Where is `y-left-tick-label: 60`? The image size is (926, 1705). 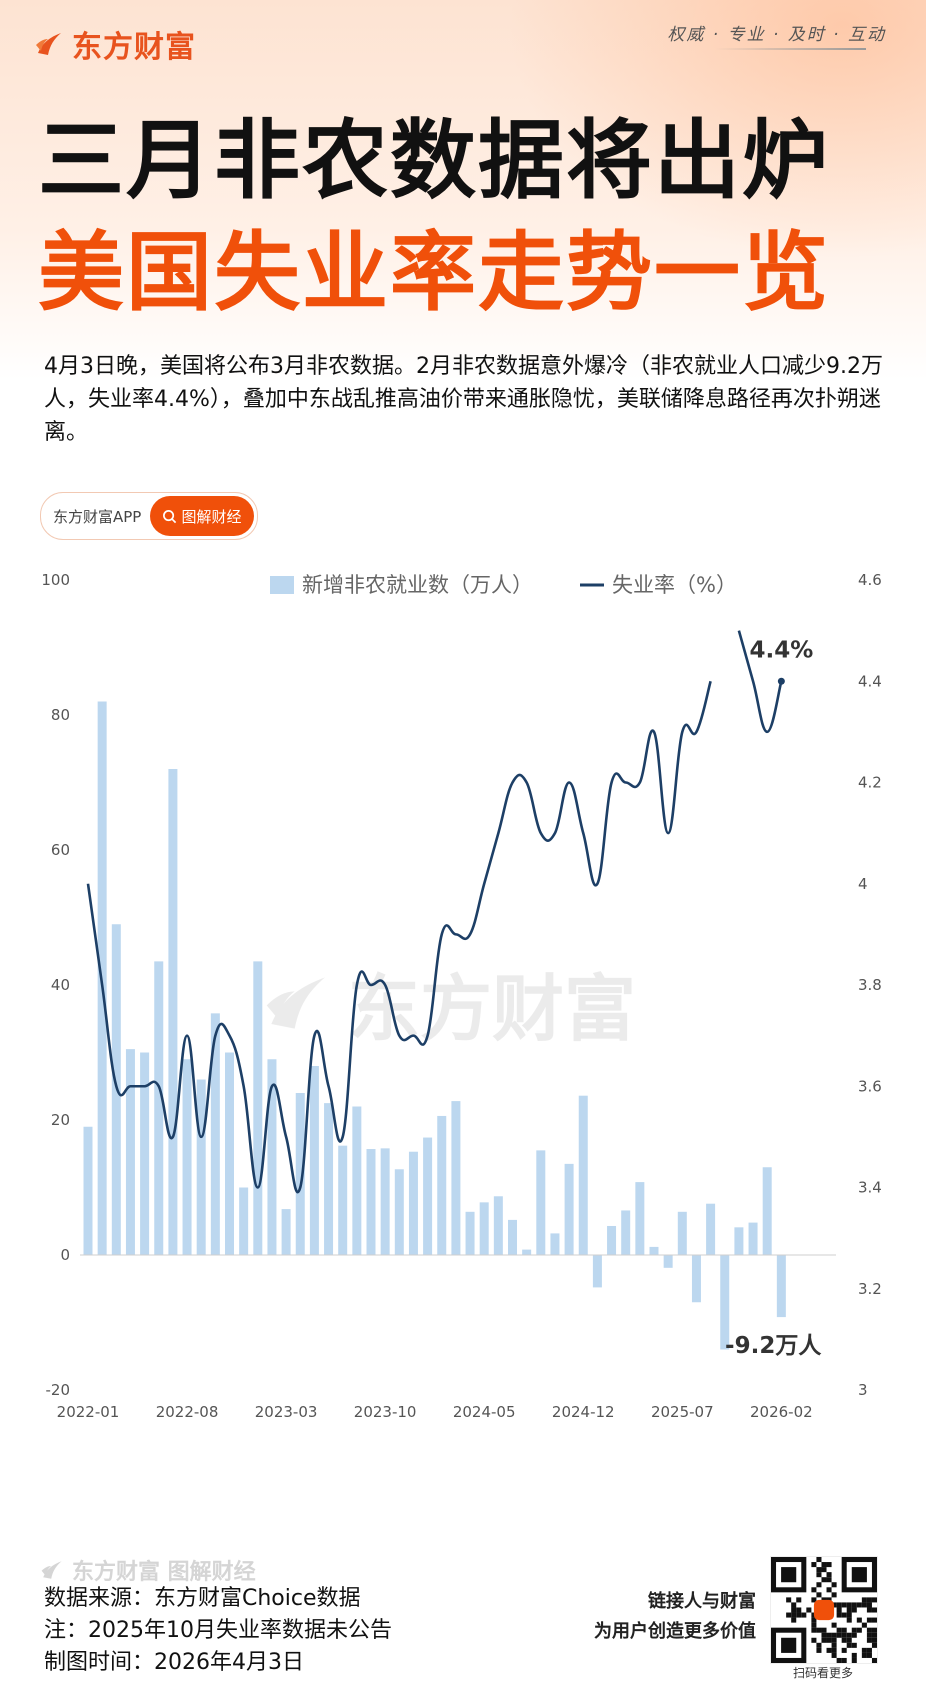
y-left-tick-label: 60 is located at coordinates (60, 850).